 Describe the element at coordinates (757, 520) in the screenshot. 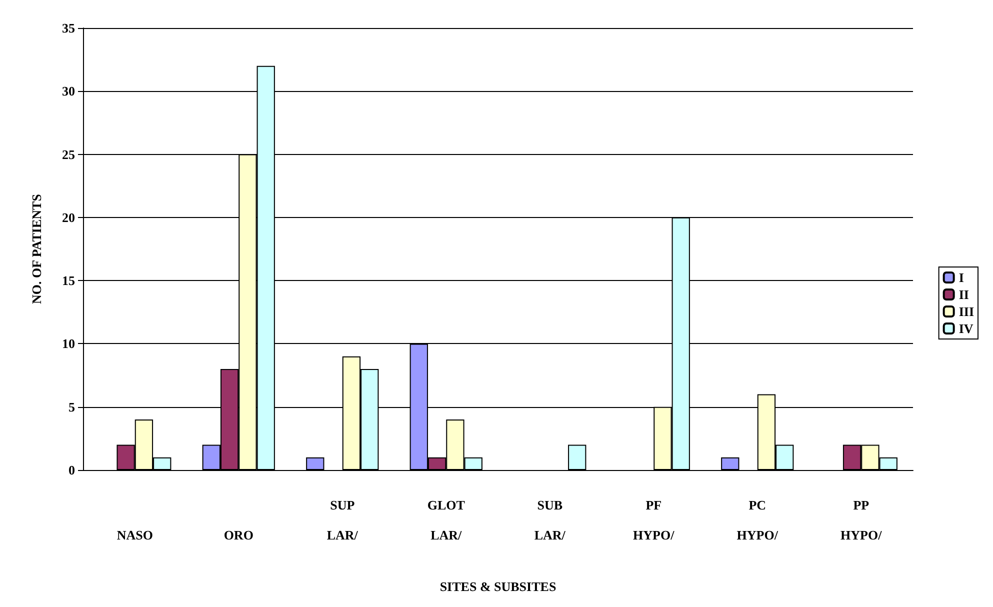

I see `x-tick-label: PC HYPO/` at that location.